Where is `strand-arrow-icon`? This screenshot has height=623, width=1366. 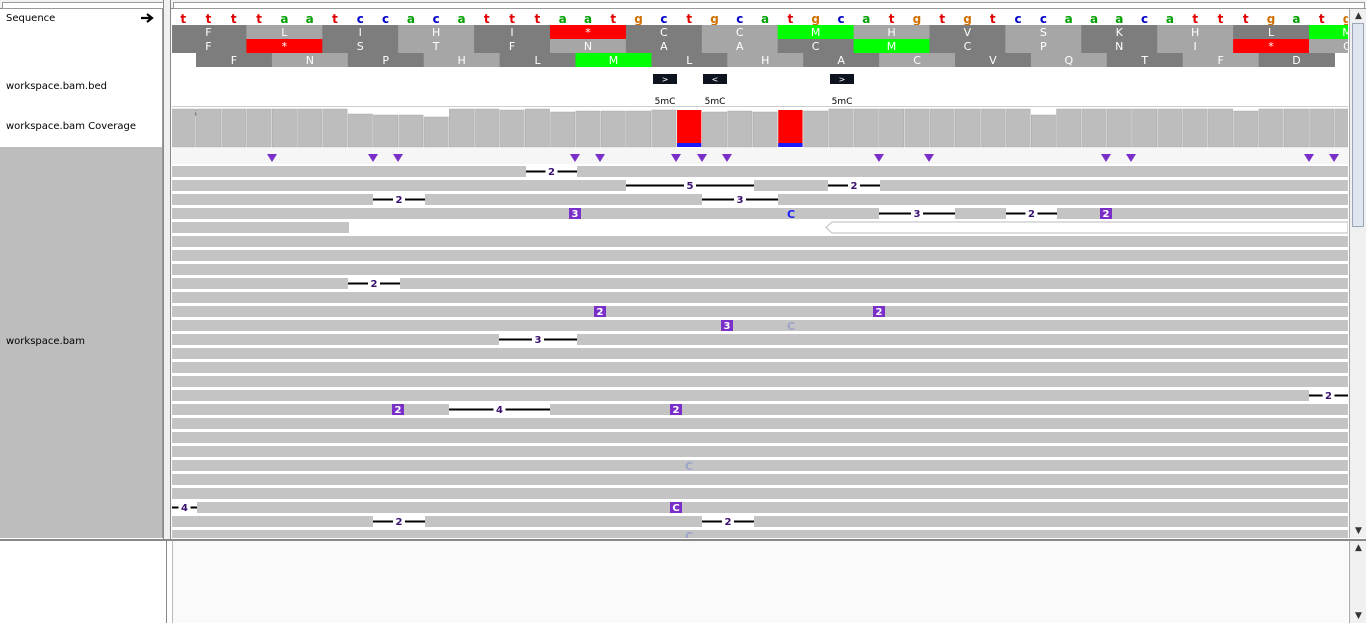 strand-arrow-icon is located at coordinates (148, 18).